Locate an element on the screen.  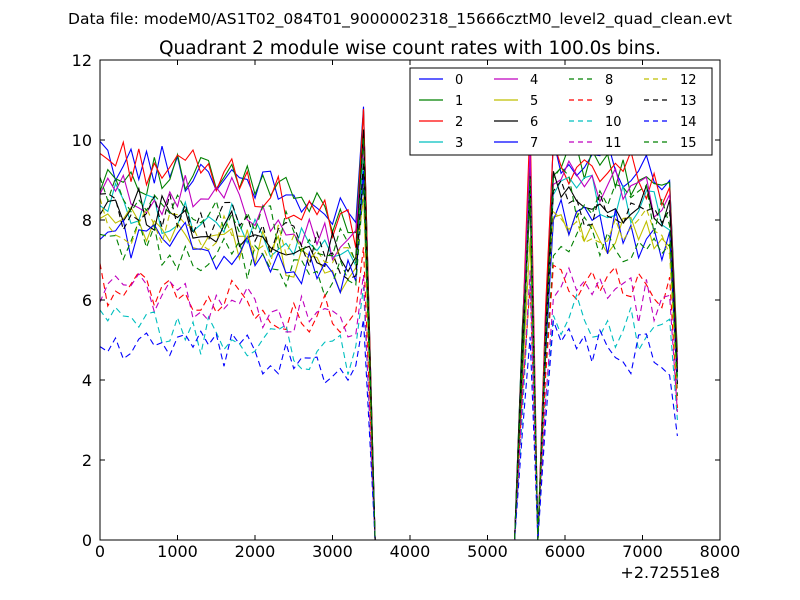
legend-label-15: 15 is located at coordinates (688, 143).